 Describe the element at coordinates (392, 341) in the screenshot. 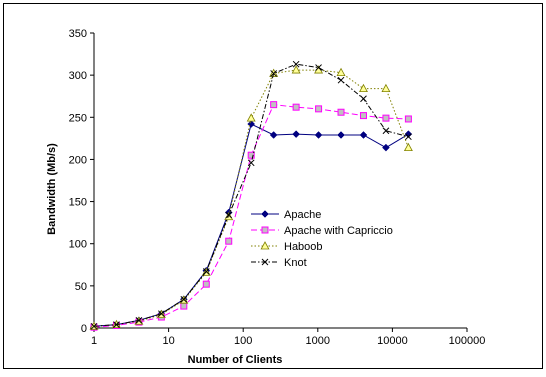

I see `x-tick-label: 10000` at that location.